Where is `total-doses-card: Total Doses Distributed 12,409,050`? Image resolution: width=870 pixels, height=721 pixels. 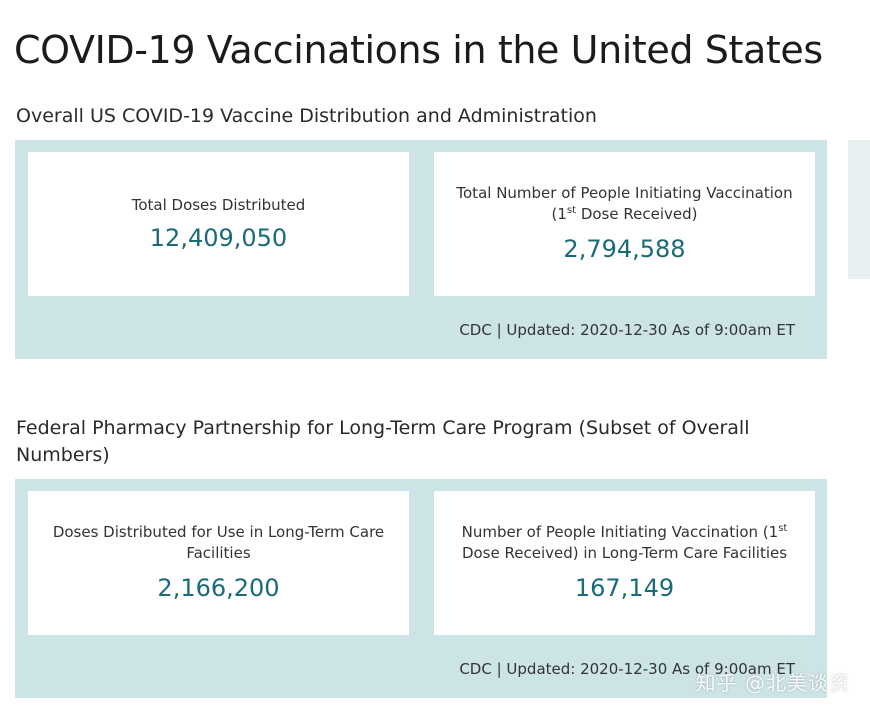
total-doses-card: Total Doses Distributed 12,409,050 is located at coordinates (218, 224).